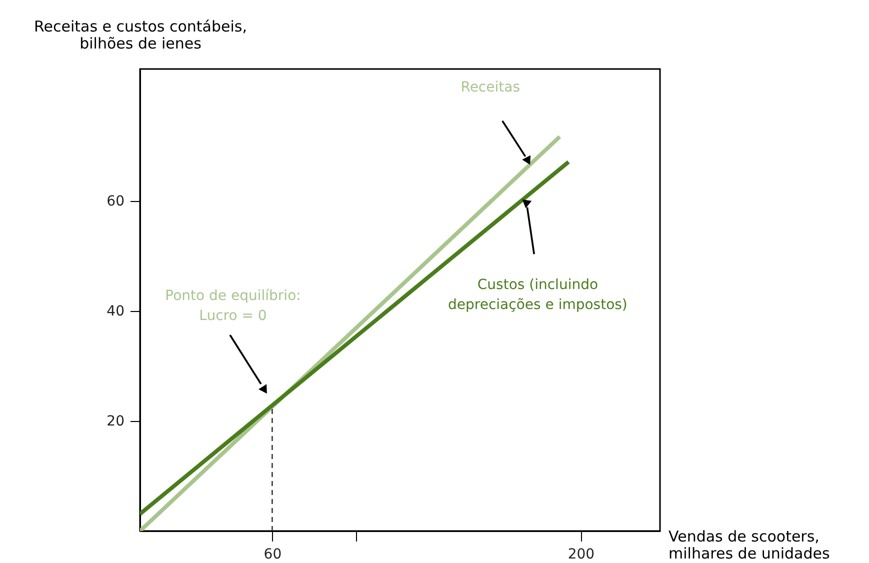 Image resolution: width=869 pixels, height=563 pixels. Describe the element at coordinates (115, 422) in the screenshot. I see `y-tick-label: 20` at that location.